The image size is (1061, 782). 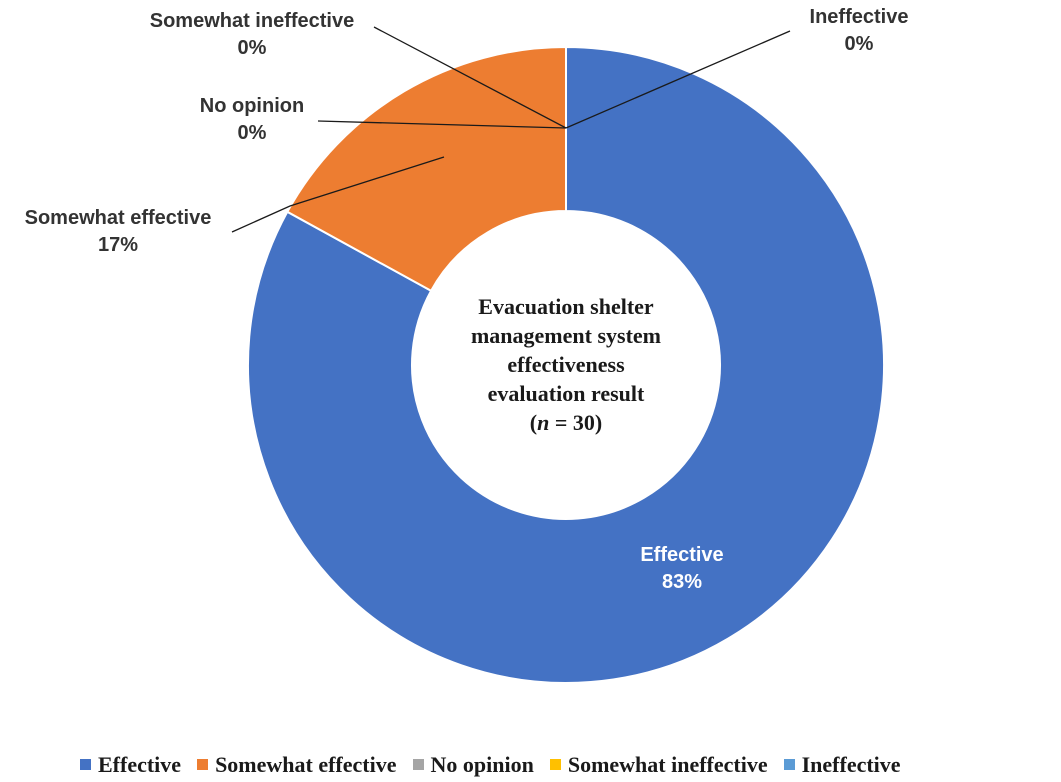 I want to click on slice-label-name-effective: Effective, so click(x=681, y=555).